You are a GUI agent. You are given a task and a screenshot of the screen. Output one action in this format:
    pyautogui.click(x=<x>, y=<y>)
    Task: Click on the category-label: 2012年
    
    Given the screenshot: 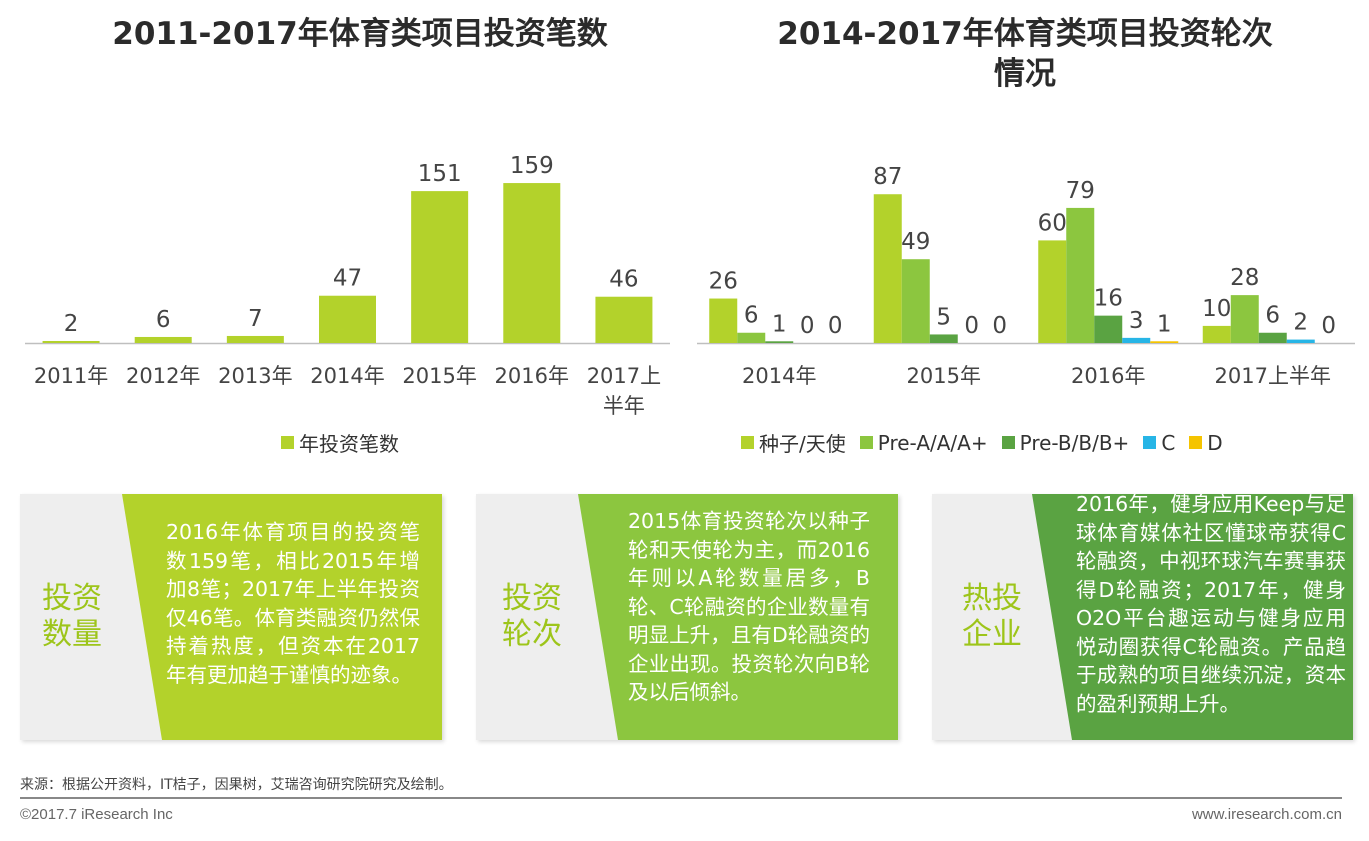 What is the action you would take?
    pyautogui.click(x=163, y=376)
    